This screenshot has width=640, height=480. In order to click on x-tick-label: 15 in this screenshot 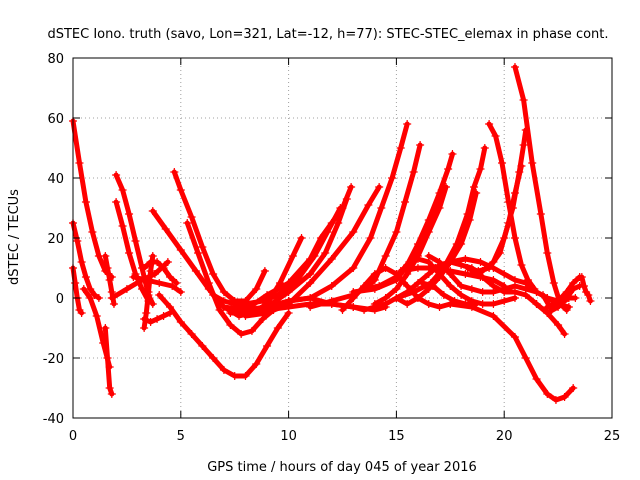, I will do `click(396, 436)`.